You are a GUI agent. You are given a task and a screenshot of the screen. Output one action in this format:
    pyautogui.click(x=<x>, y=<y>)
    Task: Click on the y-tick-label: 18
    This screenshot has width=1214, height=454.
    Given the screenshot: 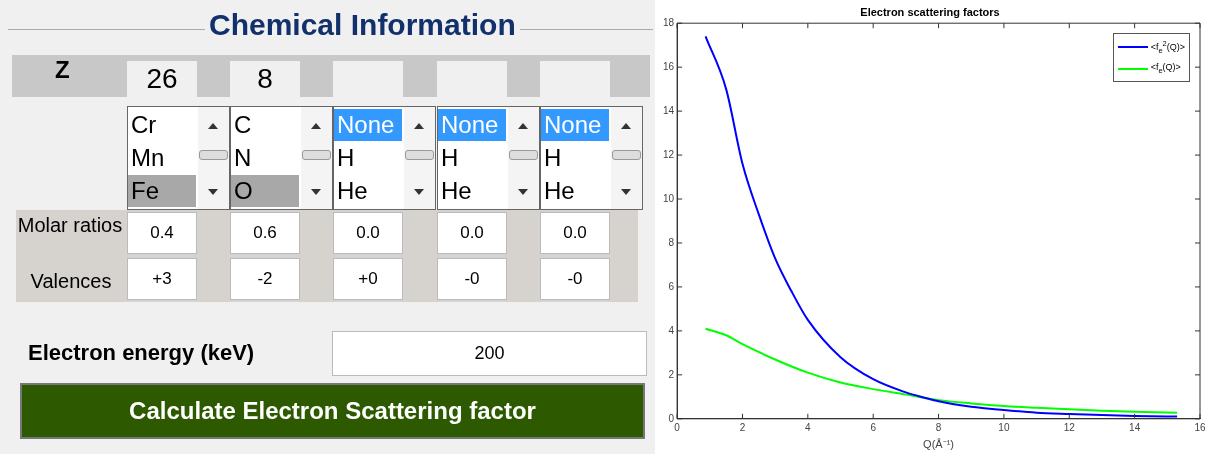 What is the action you would take?
    pyautogui.click(x=669, y=22)
    